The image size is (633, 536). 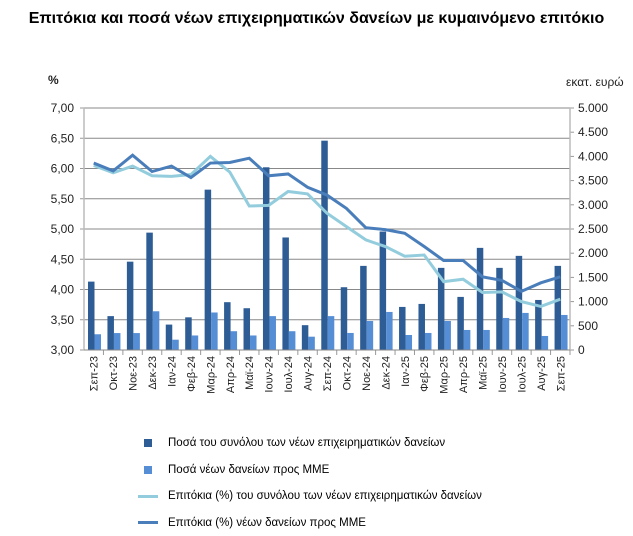 I want to click on x-tick-label: Μαρ-24, so click(x=211, y=375).